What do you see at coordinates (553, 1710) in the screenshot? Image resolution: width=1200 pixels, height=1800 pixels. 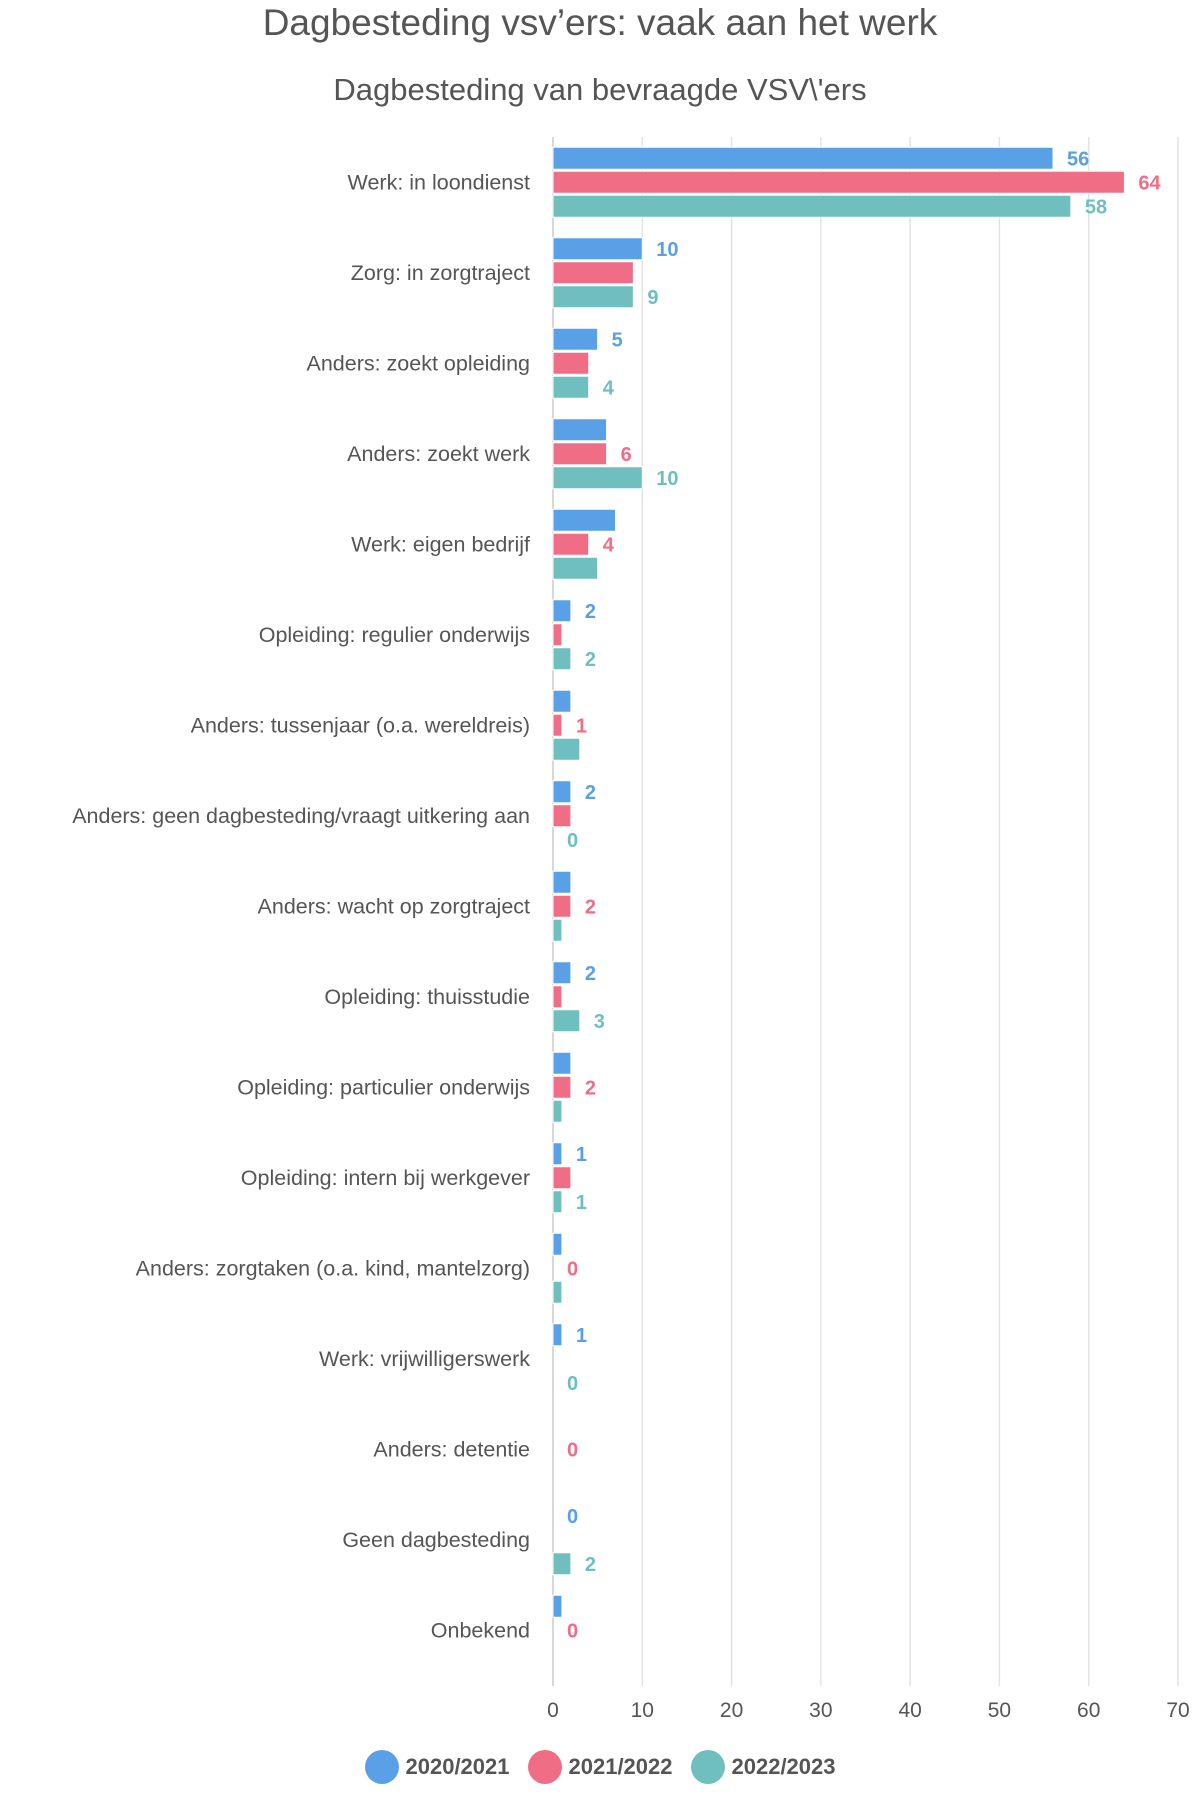 I see `x-tick-label: 0` at bounding box center [553, 1710].